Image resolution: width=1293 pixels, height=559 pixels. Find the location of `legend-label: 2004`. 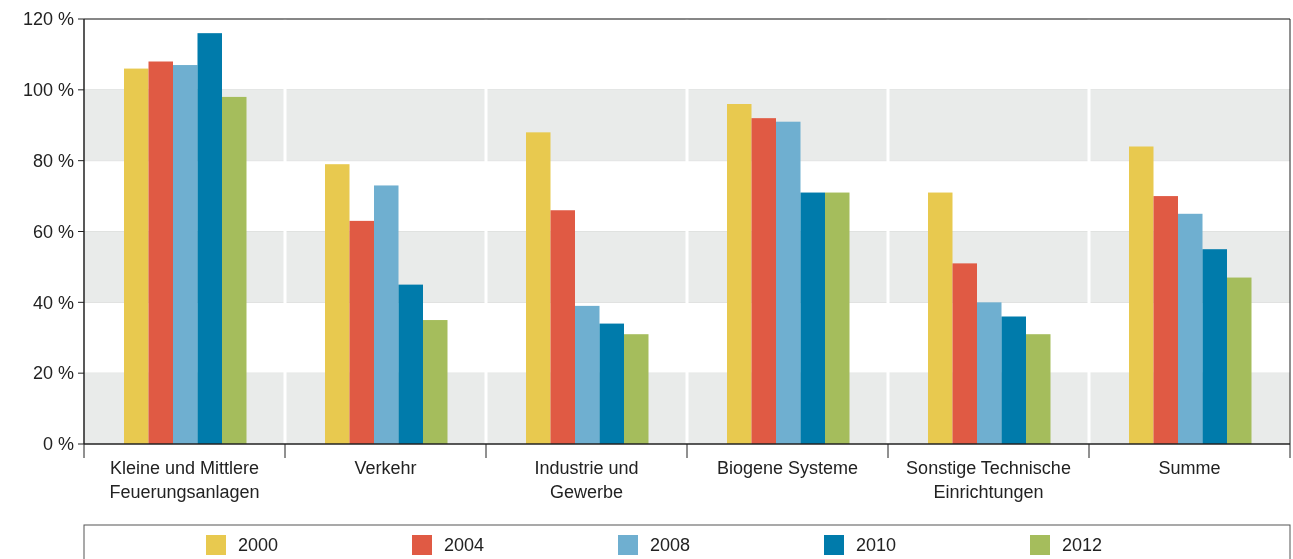

legend-label: 2004 is located at coordinates (464, 545).